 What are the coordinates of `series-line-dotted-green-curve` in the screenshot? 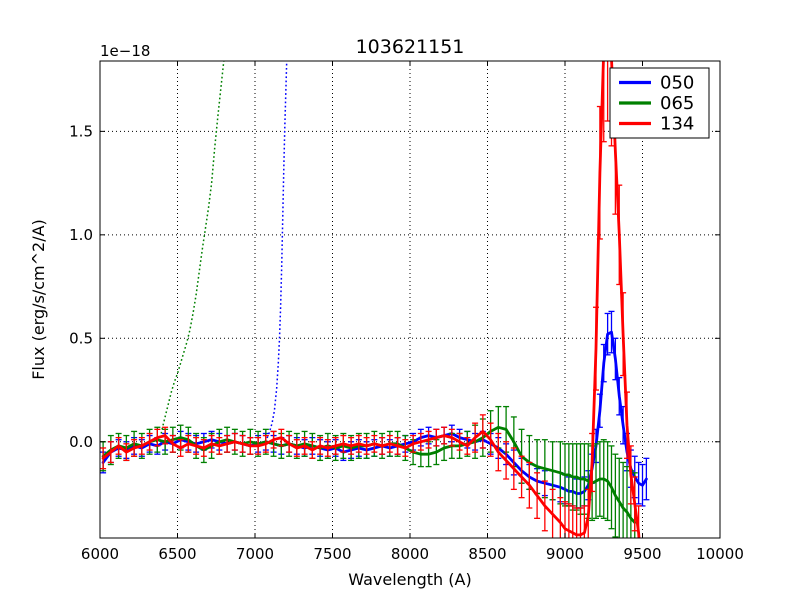 It's located at (191, 251).